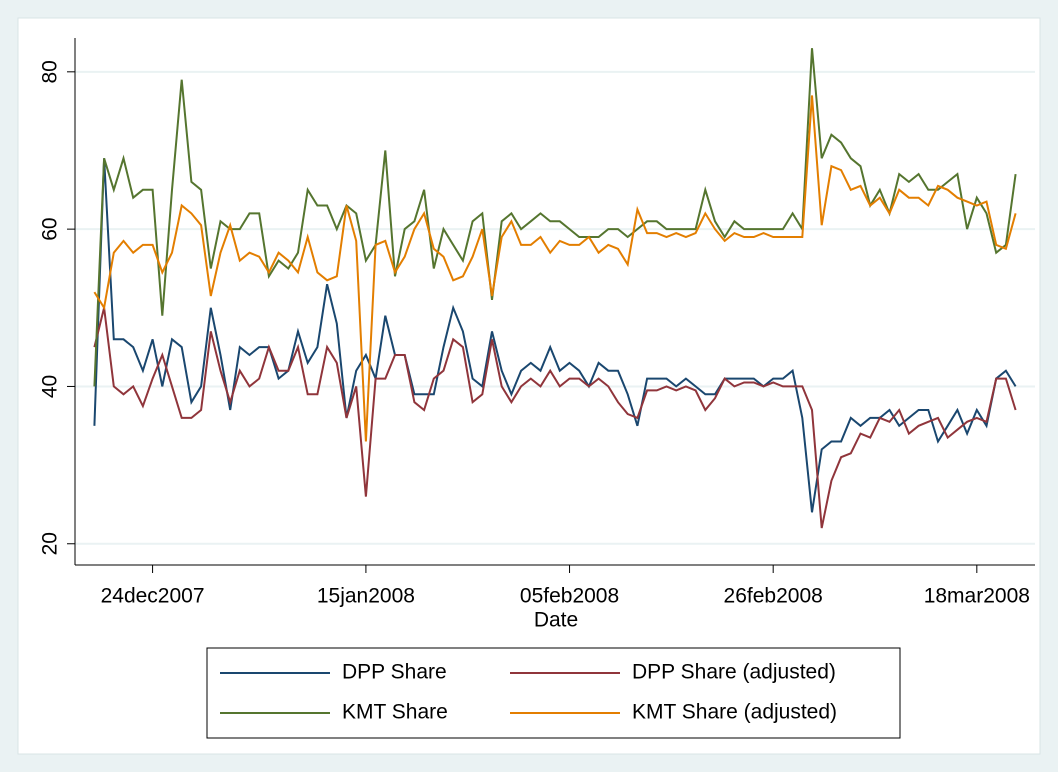  I want to click on legend-box, so click(553, 693).